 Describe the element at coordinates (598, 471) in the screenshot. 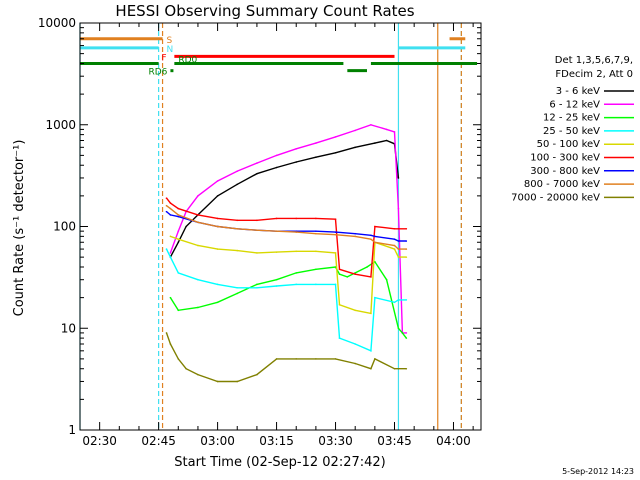

I see `generation-timestamp: 5-Sep-2012 14:23` at that location.